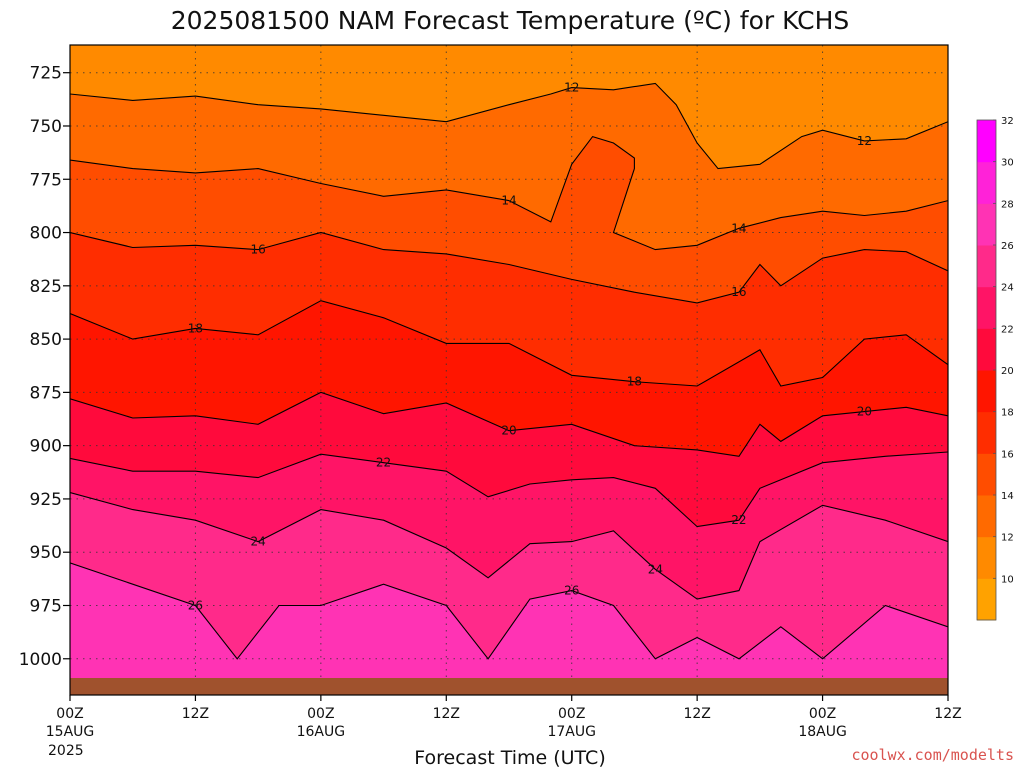 The height and width of the screenshot is (768, 1024). I want to click on pressure-axis: 725 750 775 800 825 850 875 900 925 950 975 1000, so click(44, 367).